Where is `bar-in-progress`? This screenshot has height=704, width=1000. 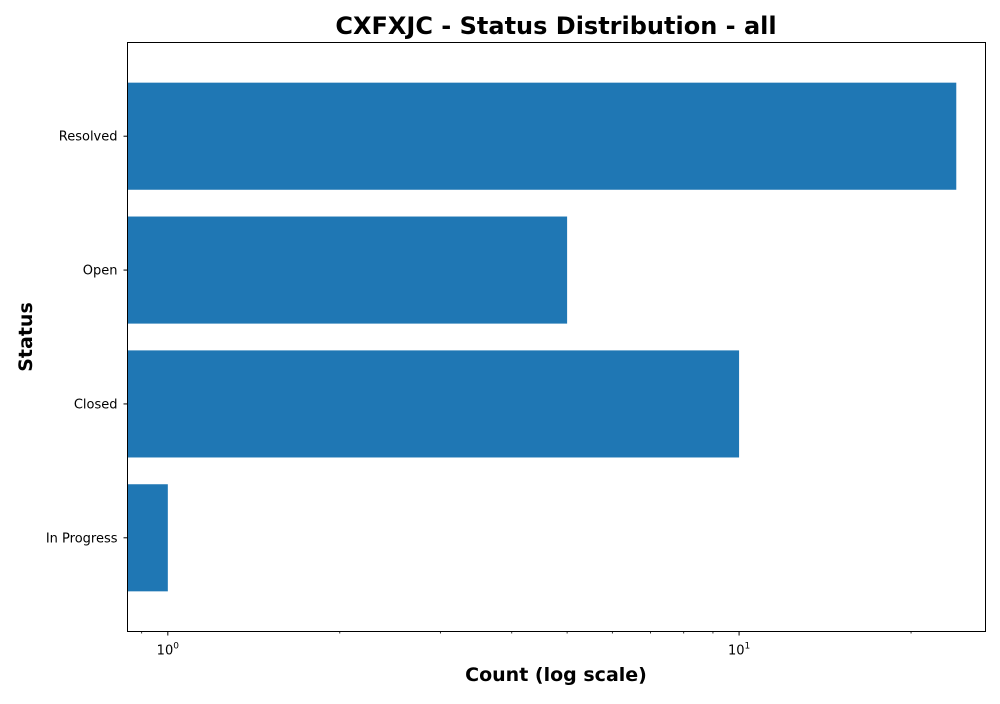 bar-in-progress is located at coordinates (147, 538).